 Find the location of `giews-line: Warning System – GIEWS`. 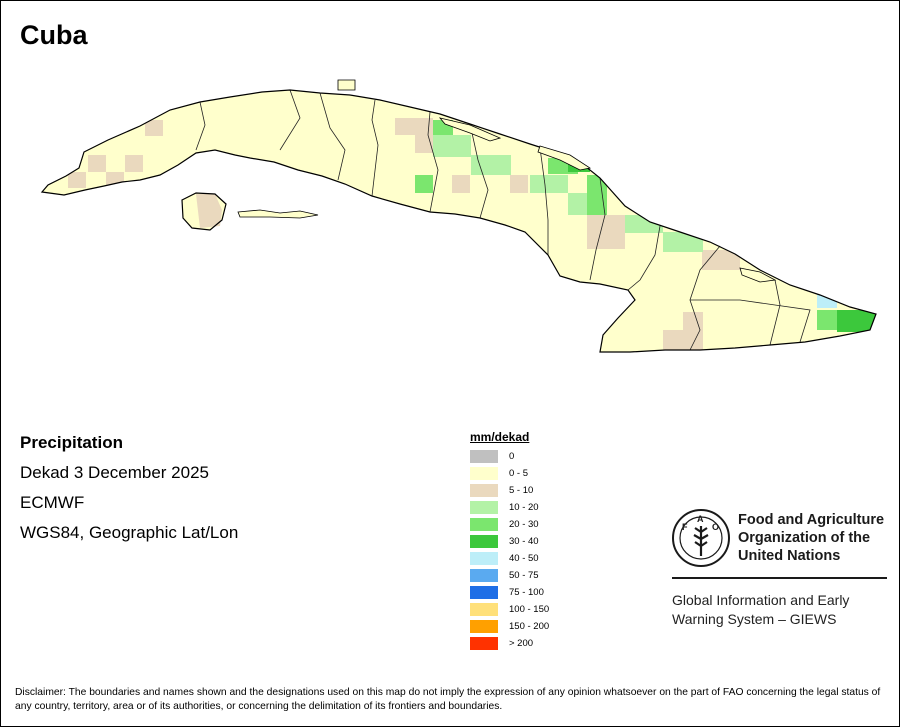

giews-line: Warning System – GIEWS is located at coordinates (754, 619).